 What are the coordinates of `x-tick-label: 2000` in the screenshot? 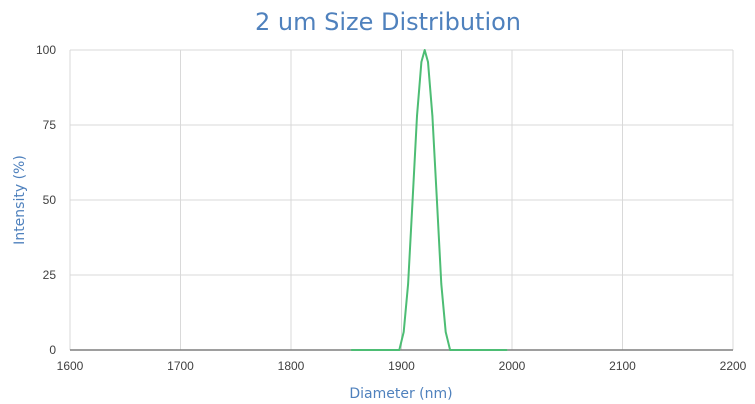 It's located at (512, 366).